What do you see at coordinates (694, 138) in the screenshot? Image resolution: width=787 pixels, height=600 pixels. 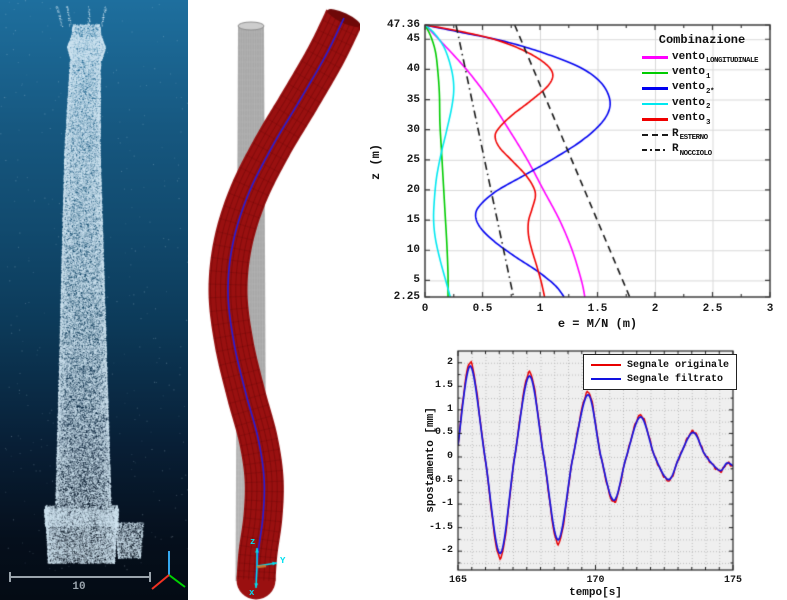 I see `legend-label-subscript: ESTERNO` at bounding box center [694, 138].